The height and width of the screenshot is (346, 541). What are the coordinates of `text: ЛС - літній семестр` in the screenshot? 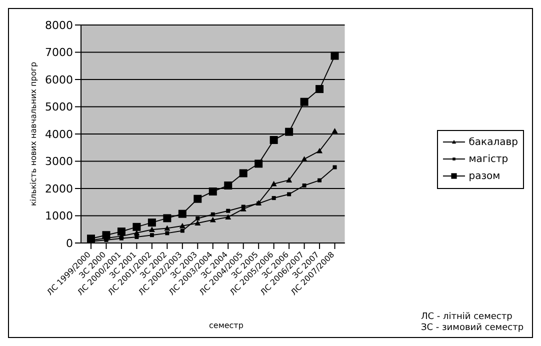 It's located at (467, 317).